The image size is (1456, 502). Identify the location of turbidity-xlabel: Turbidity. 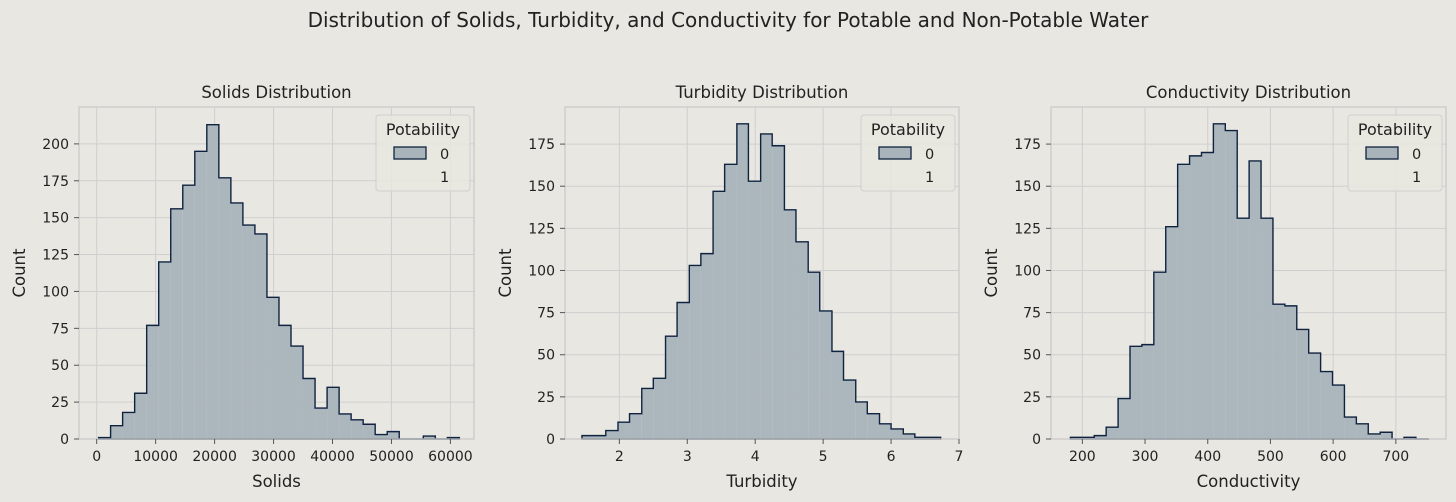
(761, 481).